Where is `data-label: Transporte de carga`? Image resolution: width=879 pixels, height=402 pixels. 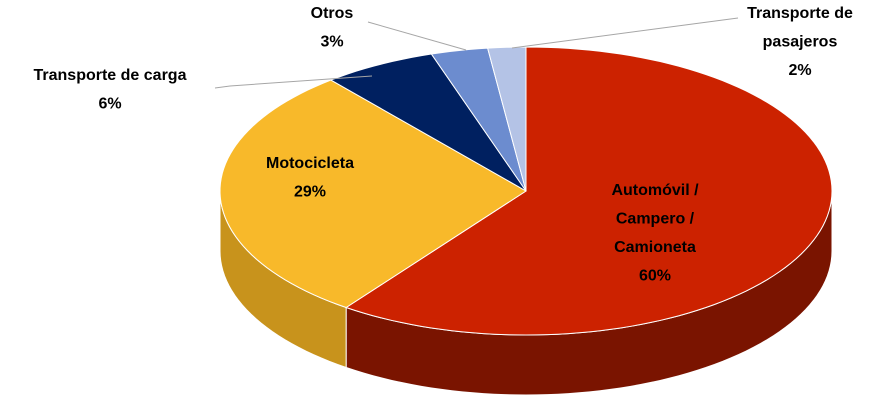
data-label: Transporte de carga is located at coordinates (110, 75).